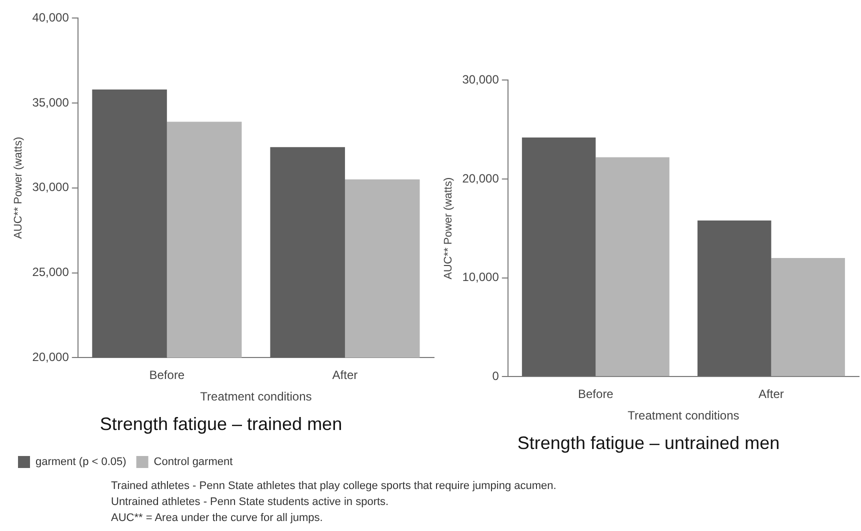 The width and height of the screenshot is (861, 531). Describe the element at coordinates (481, 277) in the screenshot. I see `y-tick-label: 10,000` at that location.